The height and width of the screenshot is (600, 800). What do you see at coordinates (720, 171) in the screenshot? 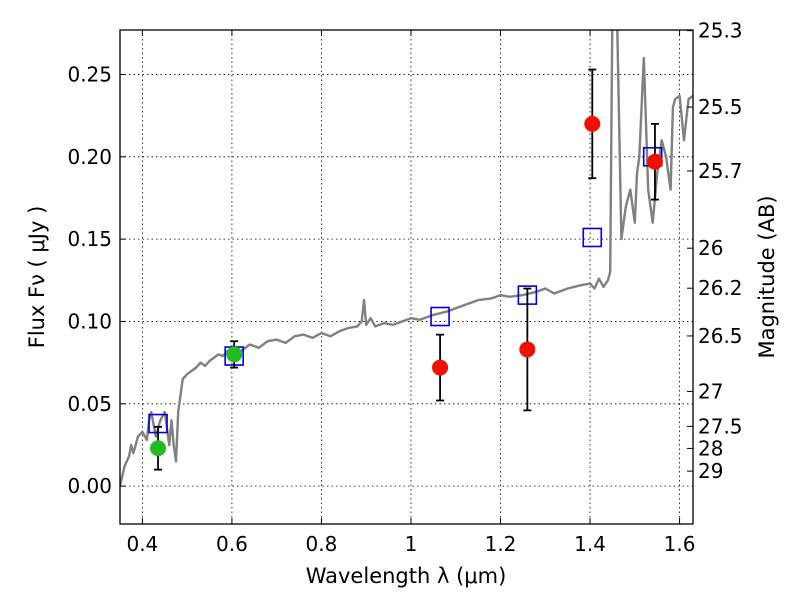
I see `mag-tick-label: 25.7` at bounding box center [720, 171].